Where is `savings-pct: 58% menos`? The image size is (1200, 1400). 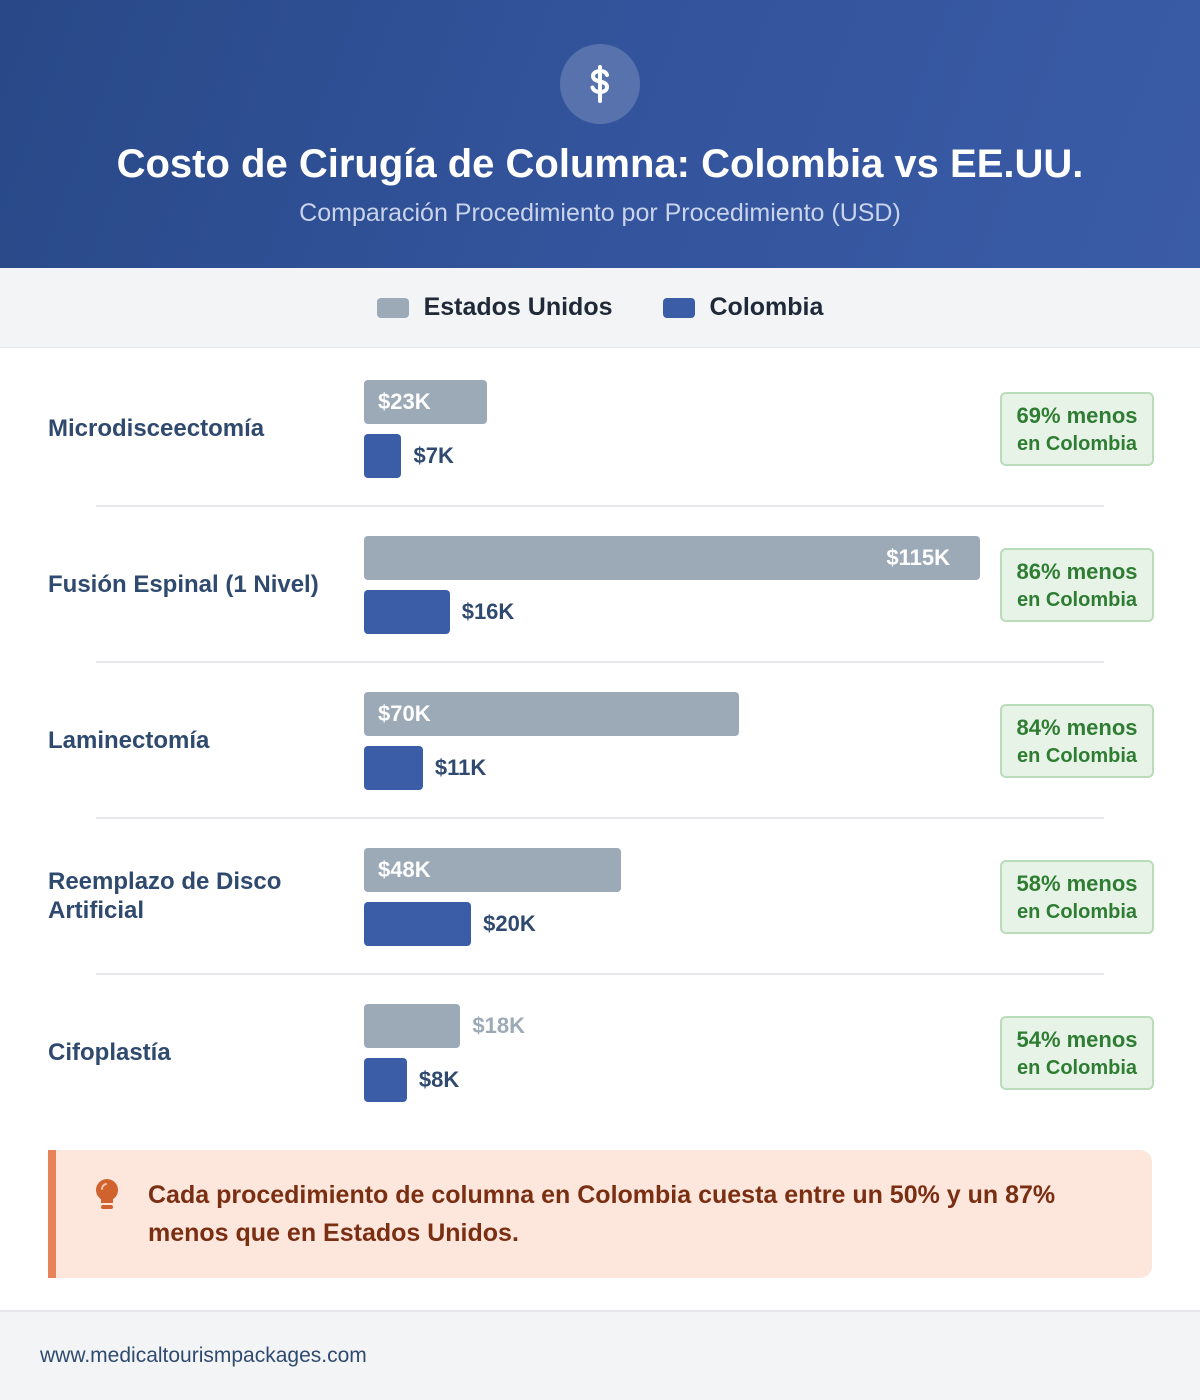 savings-pct: 58% menos is located at coordinates (1077, 883).